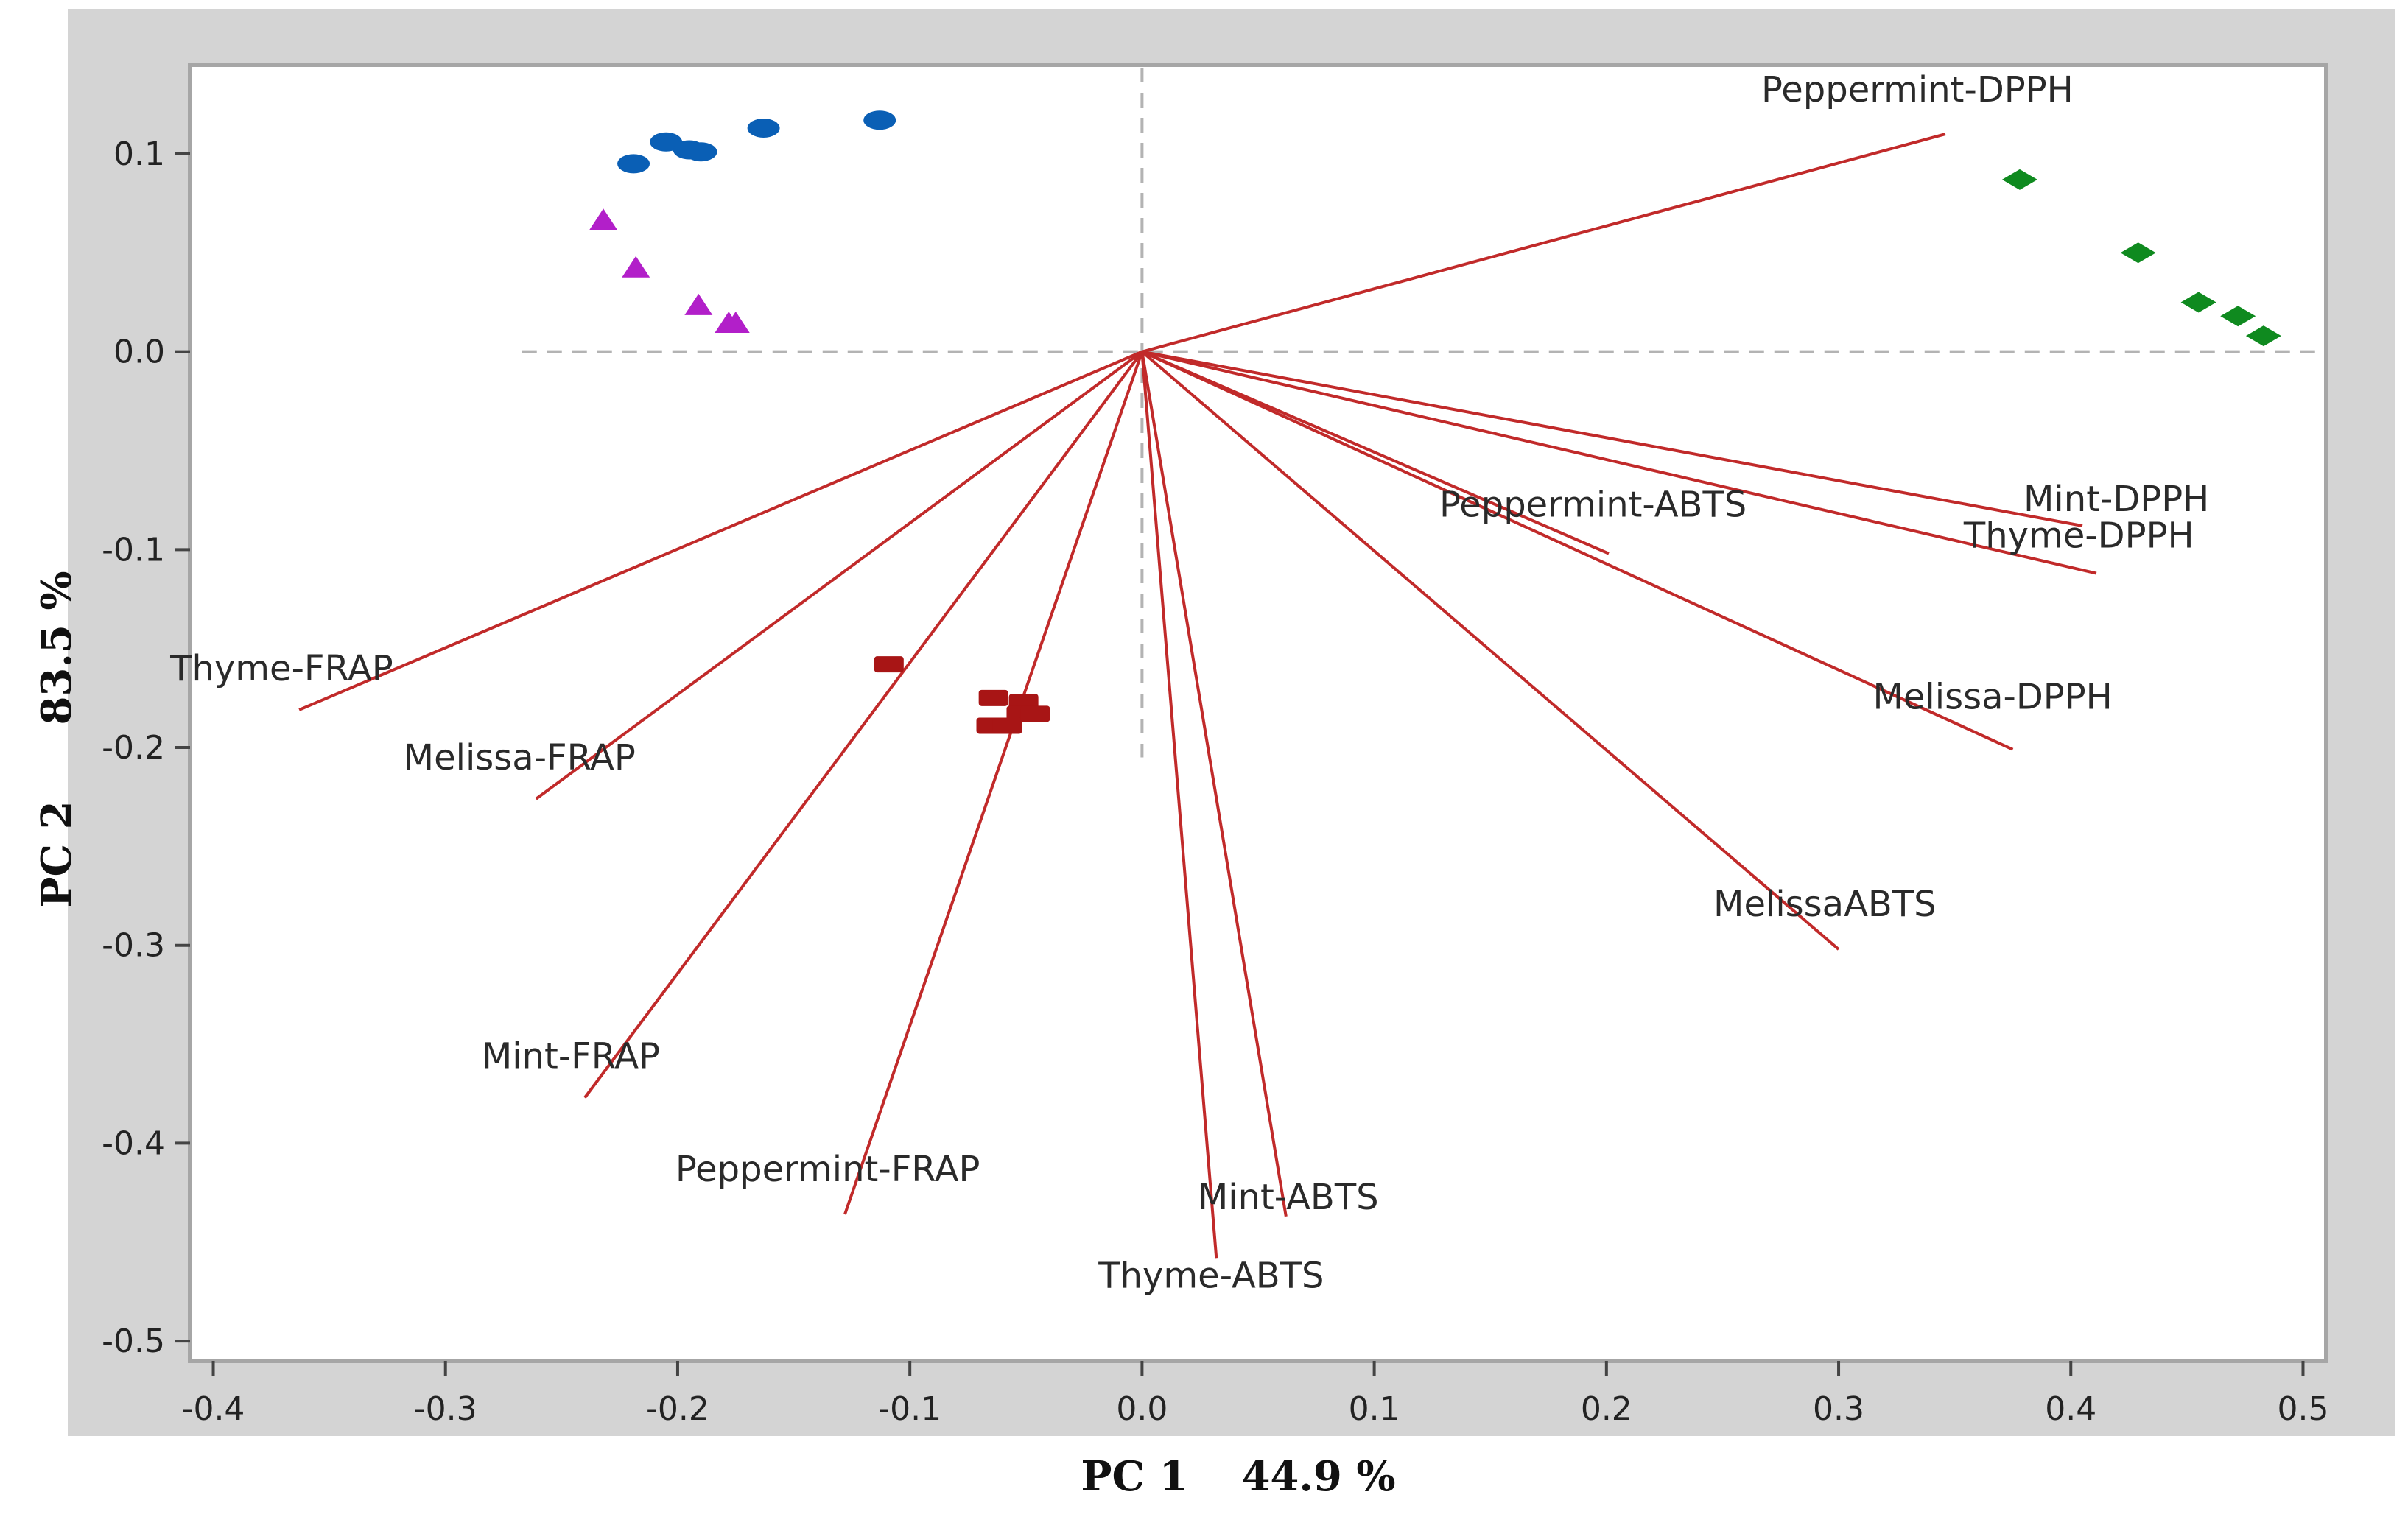 Image resolution: width=2408 pixels, height=1517 pixels. Describe the element at coordinates (1374, 1409) in the screenshot. I see `x-tick-label: 0.1` at that location.